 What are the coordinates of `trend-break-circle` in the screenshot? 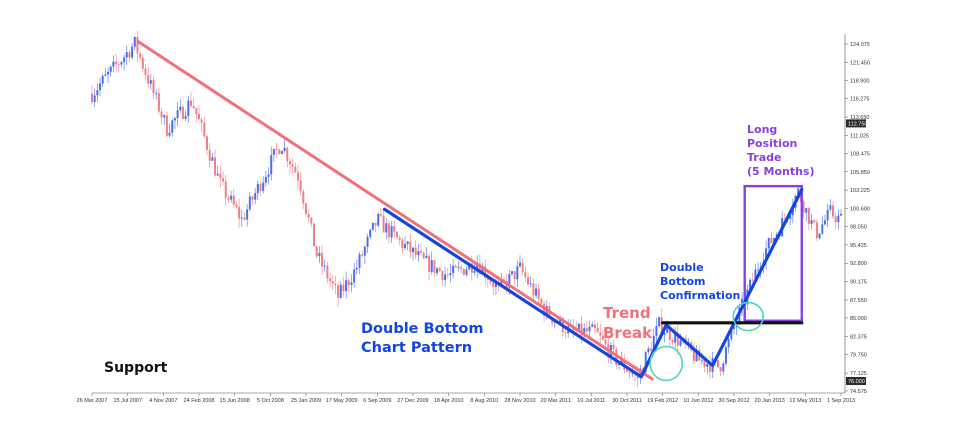 It's located at (666, 363).